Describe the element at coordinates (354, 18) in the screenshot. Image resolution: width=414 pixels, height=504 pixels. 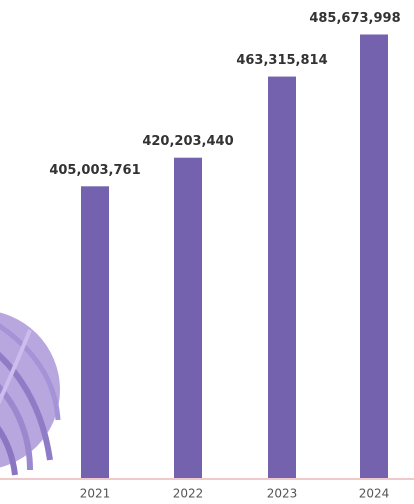
I see `value-label: 485,673,998` at that location.